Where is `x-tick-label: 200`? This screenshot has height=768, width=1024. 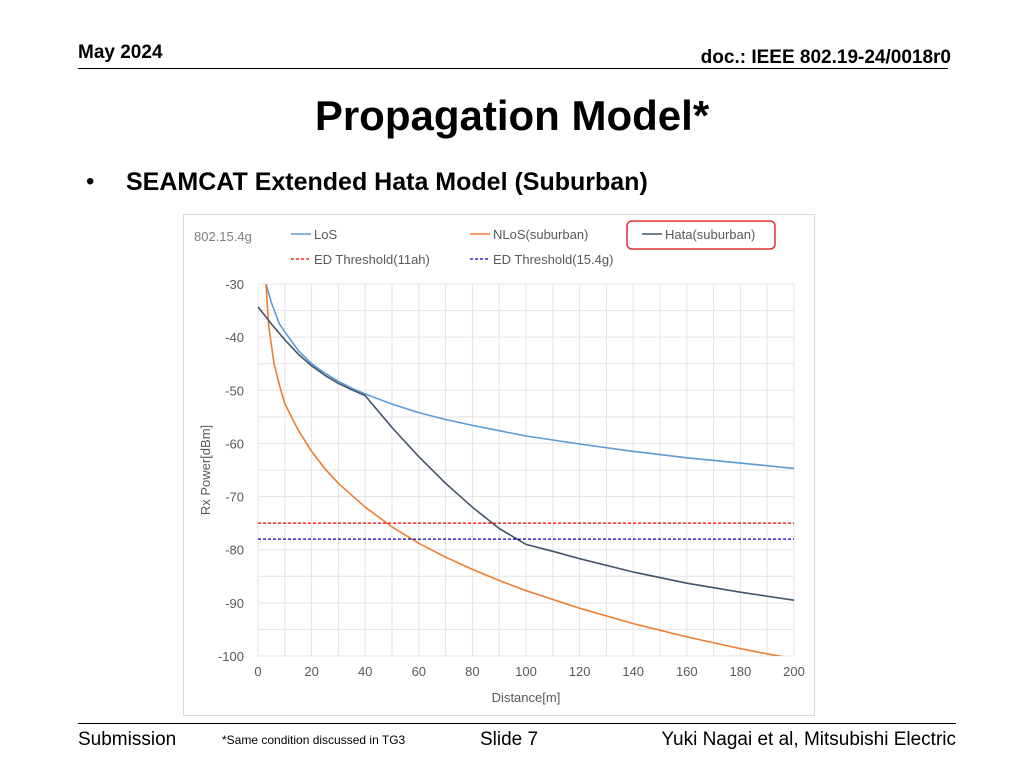 x-tick-label: 200 is located at coordinates (794, 671).